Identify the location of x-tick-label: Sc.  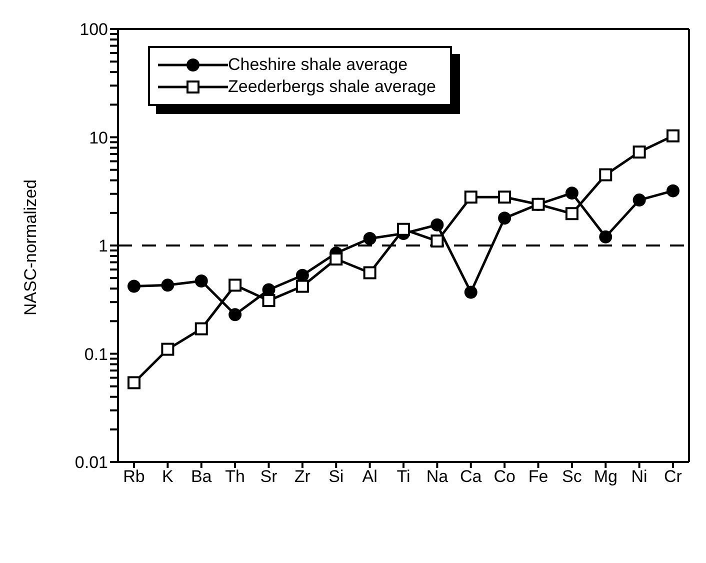
(572, 476).